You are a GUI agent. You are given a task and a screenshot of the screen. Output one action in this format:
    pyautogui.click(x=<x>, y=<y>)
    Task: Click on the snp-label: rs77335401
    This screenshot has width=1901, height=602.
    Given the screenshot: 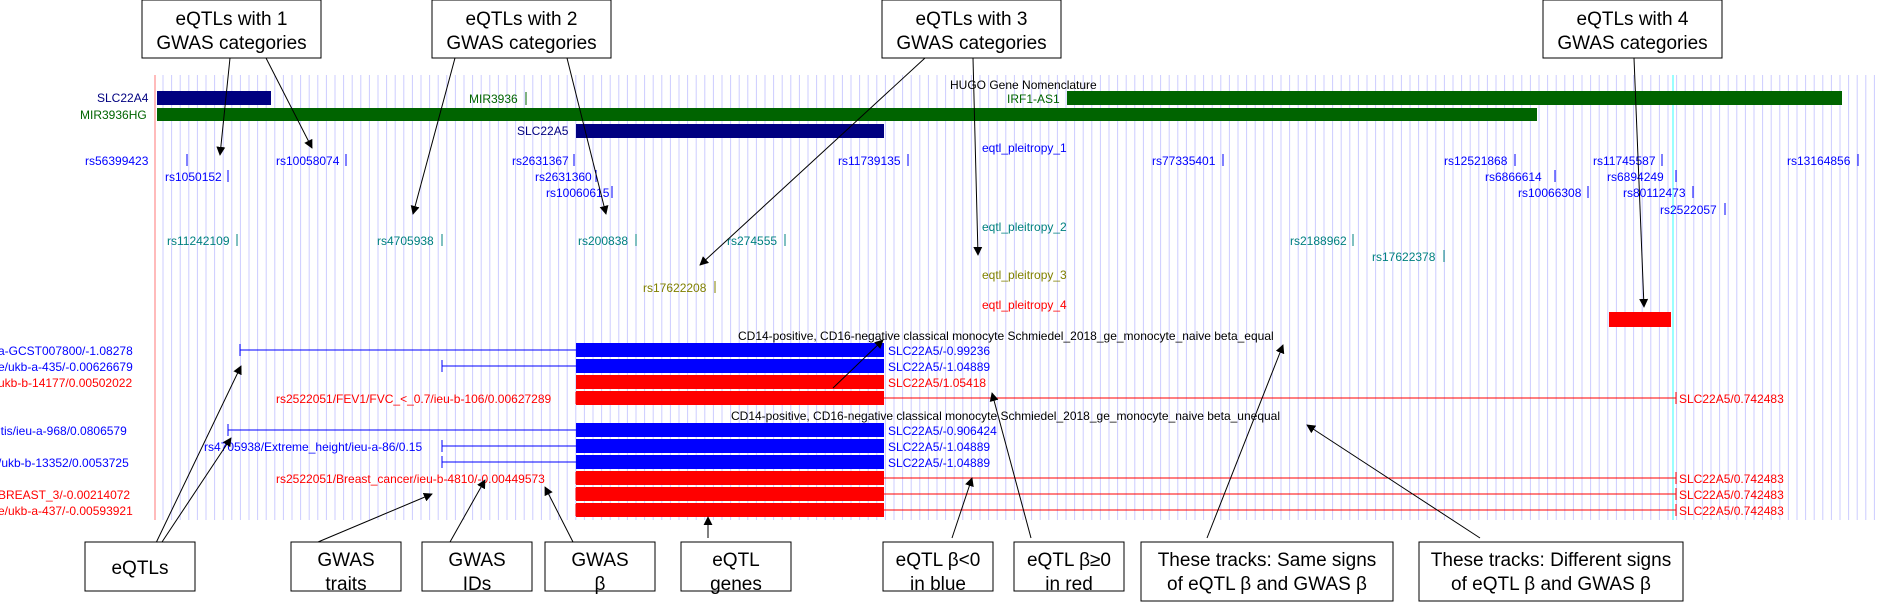 What is the action you would take?
    pyautogui.click(x=1184, y=161)
    